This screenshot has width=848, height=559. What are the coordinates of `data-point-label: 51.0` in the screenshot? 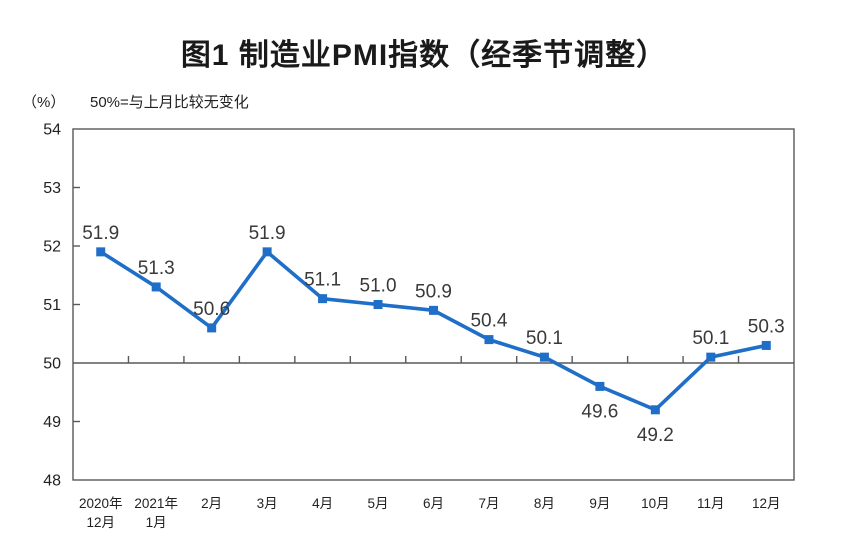 It's located at (378, 286).